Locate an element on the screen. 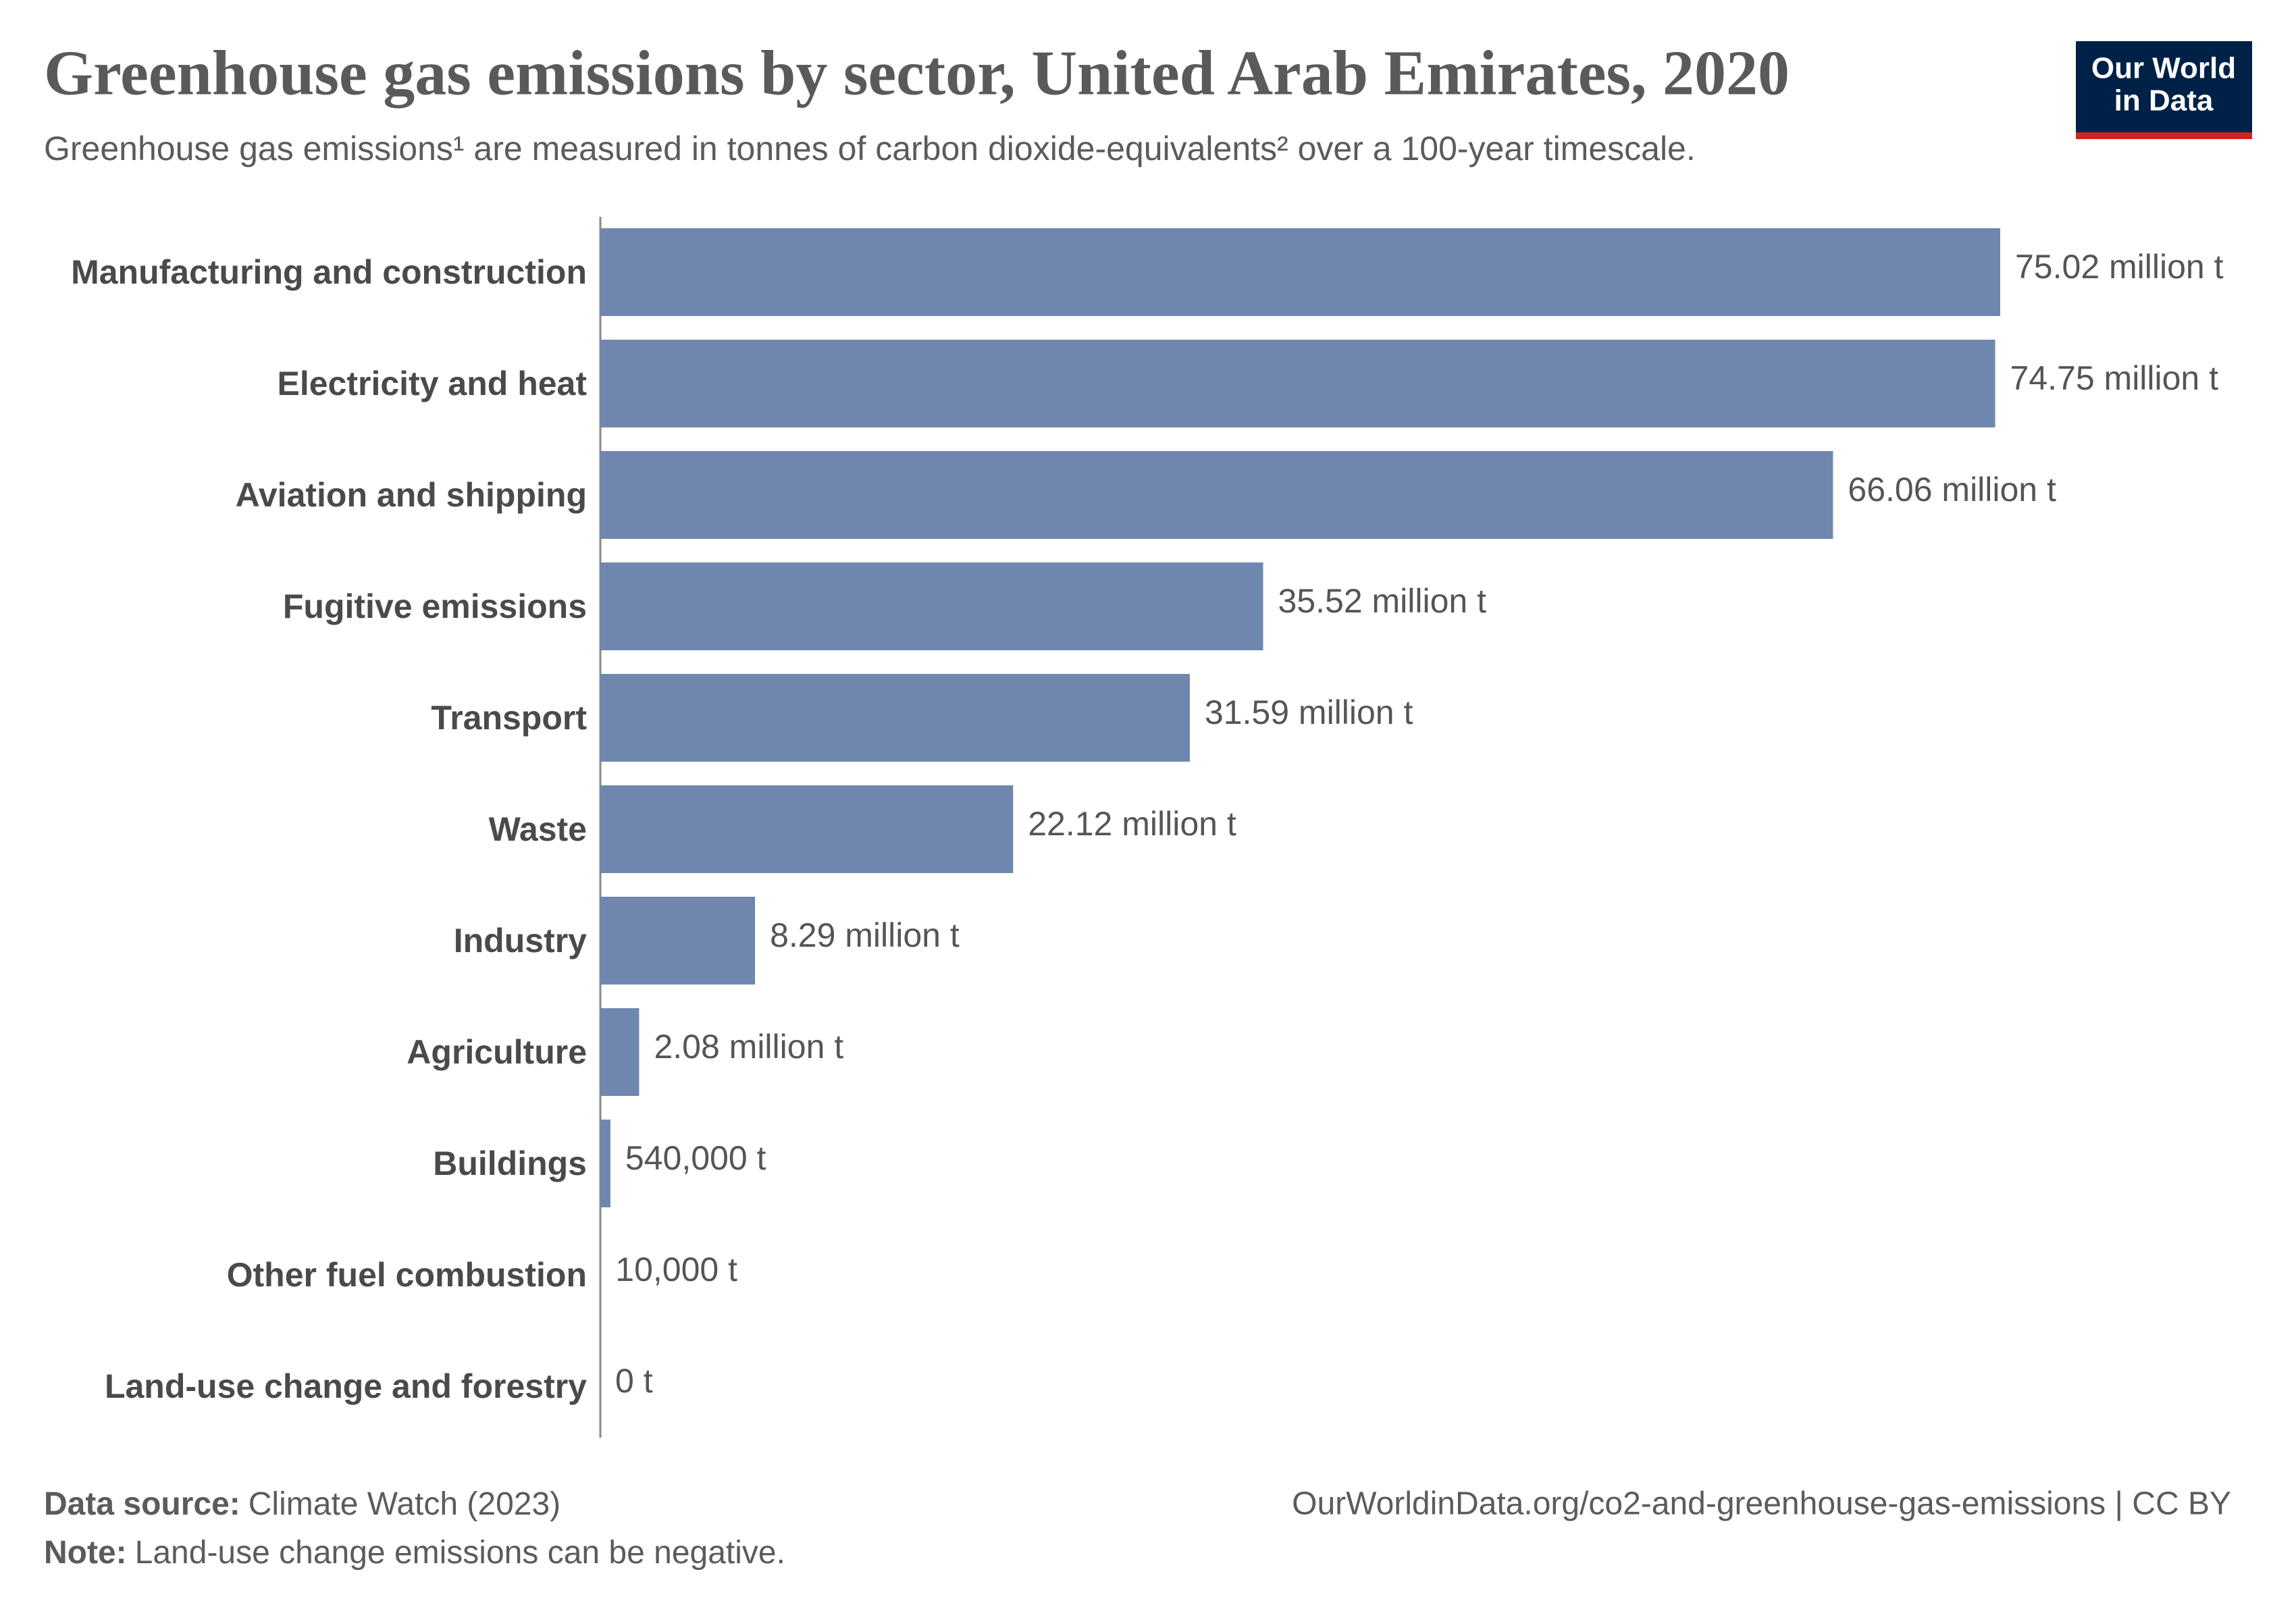  logo-box is located at coordinates (2164, 90).